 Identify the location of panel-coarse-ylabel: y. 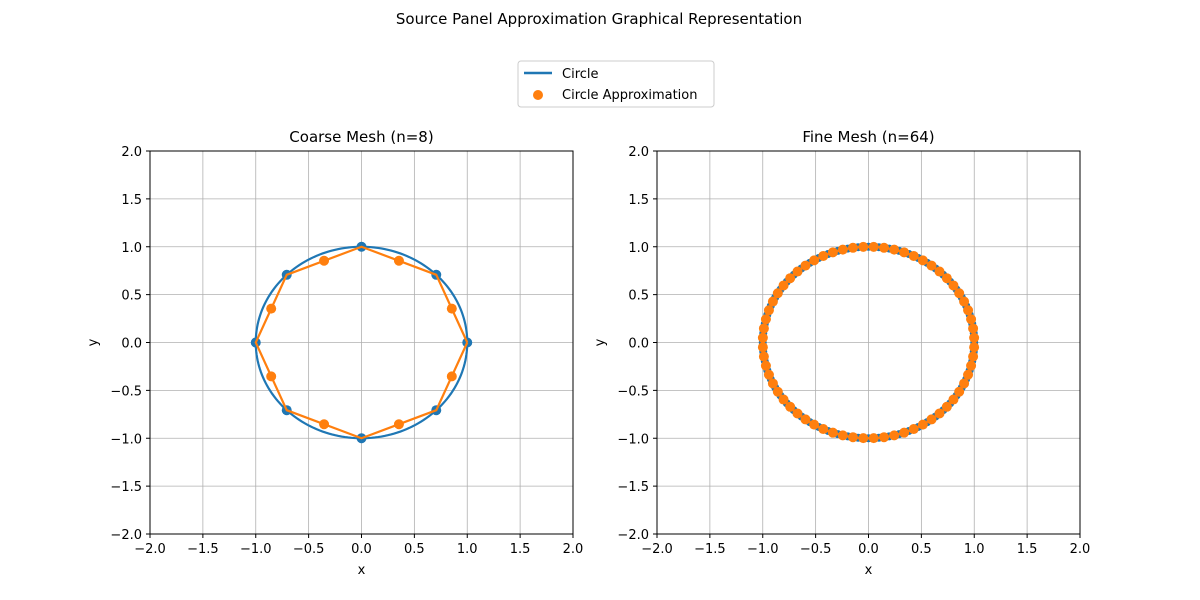
(93, 342).